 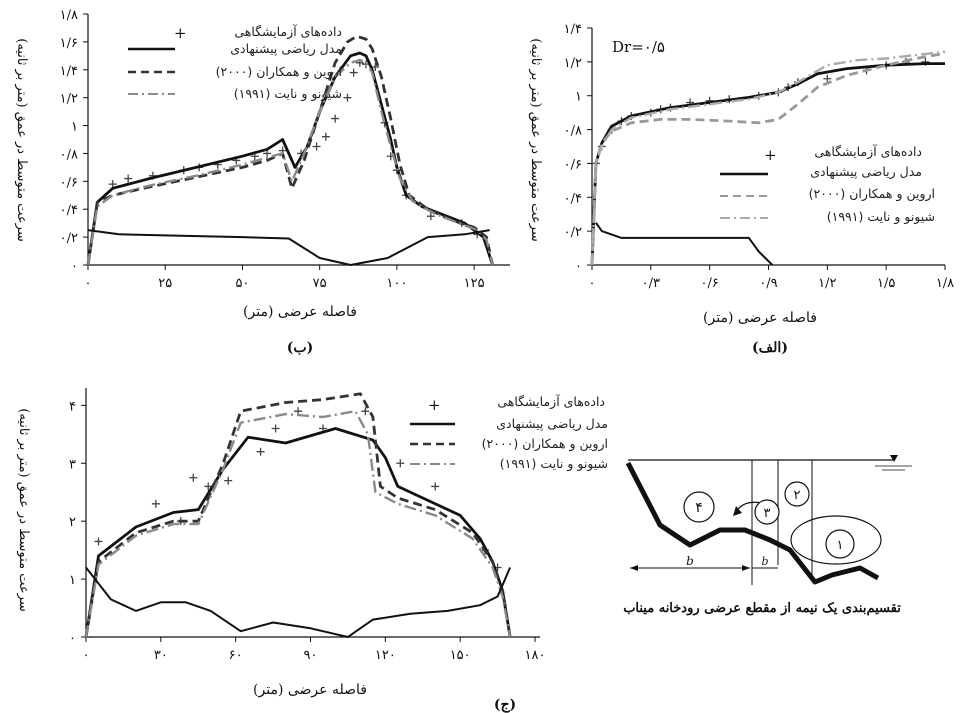 I want to click on b-ytick-label: ۱, so click(x=74, y=127).